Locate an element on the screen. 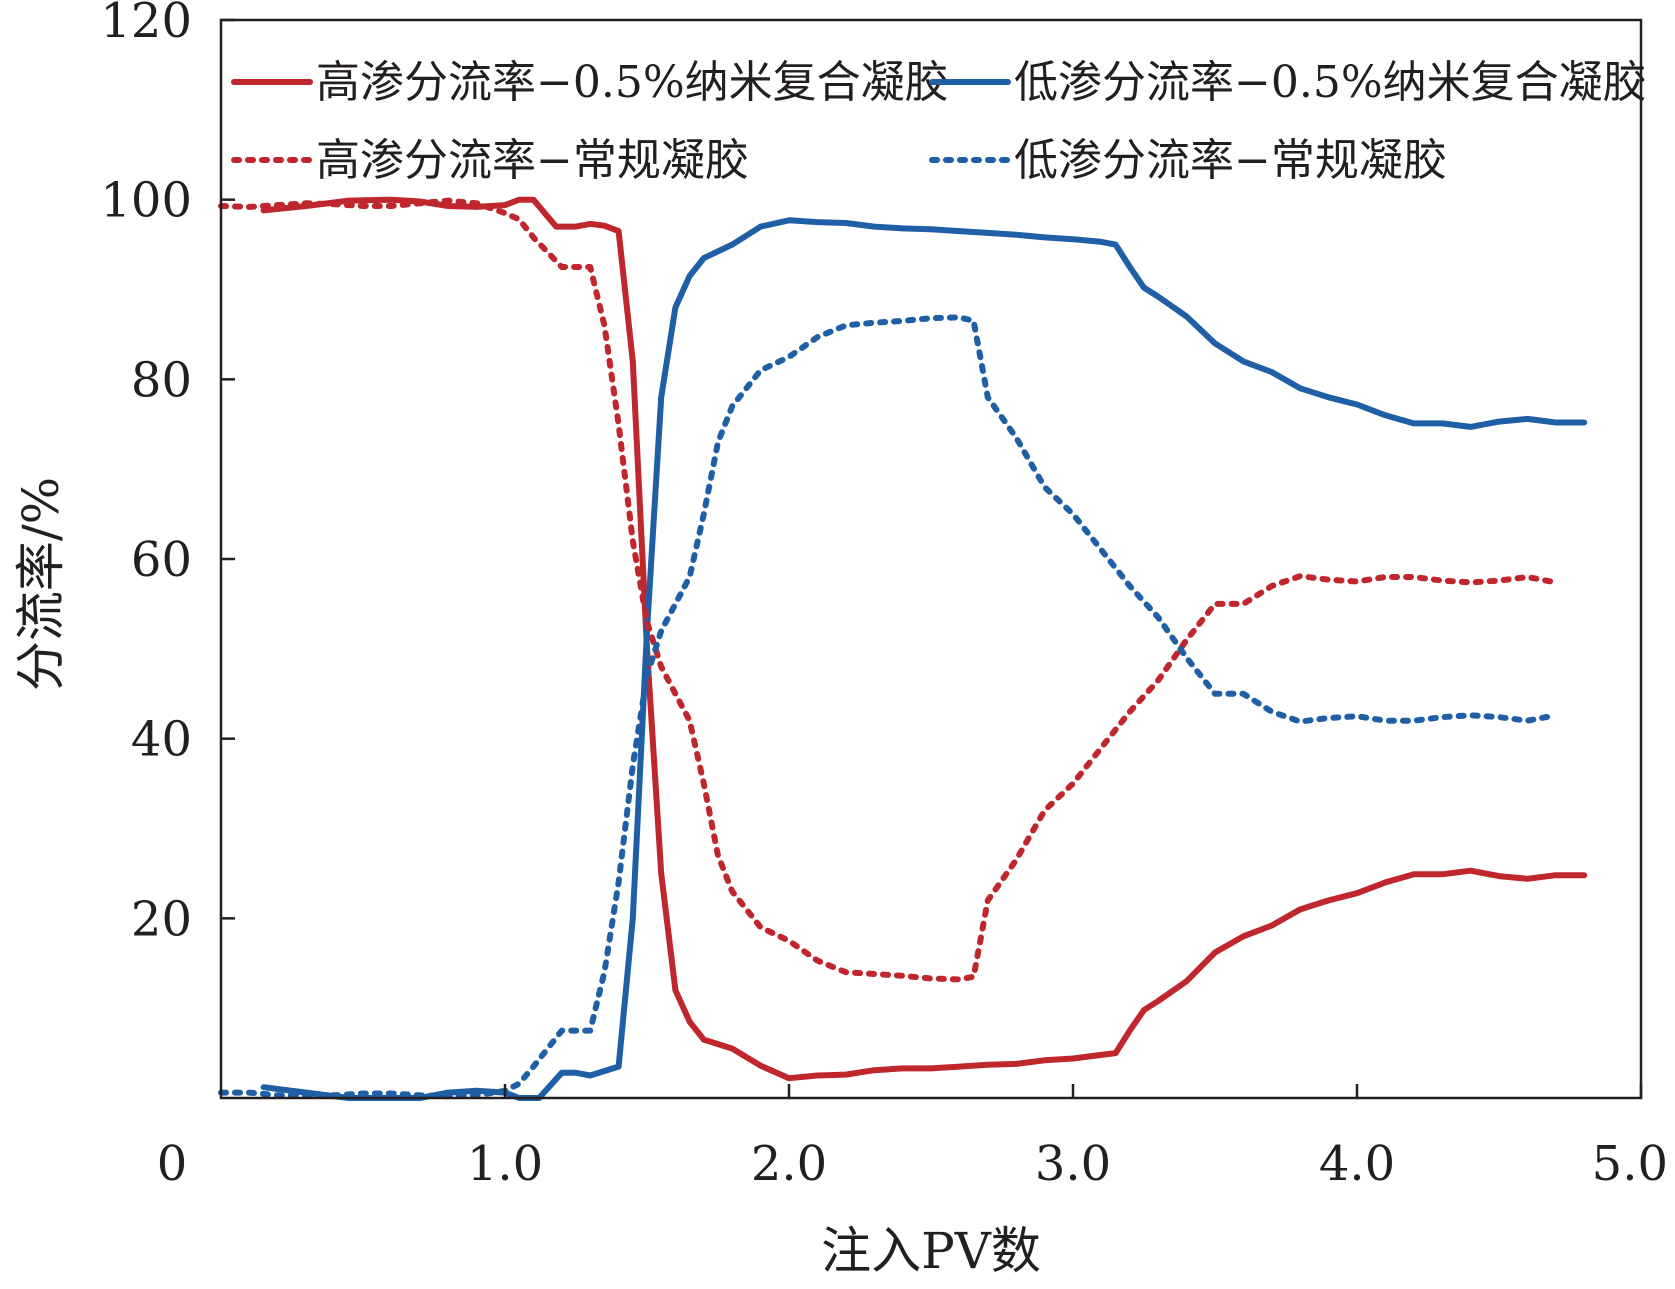 Image resolution: width=1675 pixels, height=1289 pixels. y-tick-label: 40 is located at coordinates (161, 740).